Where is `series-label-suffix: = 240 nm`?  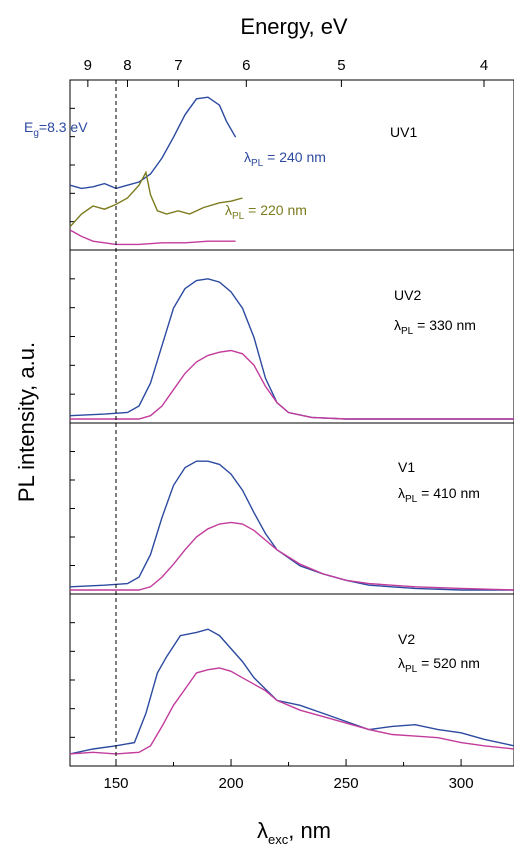 series-label-suffix: = 240 nm is located at coordinates (294, 157).